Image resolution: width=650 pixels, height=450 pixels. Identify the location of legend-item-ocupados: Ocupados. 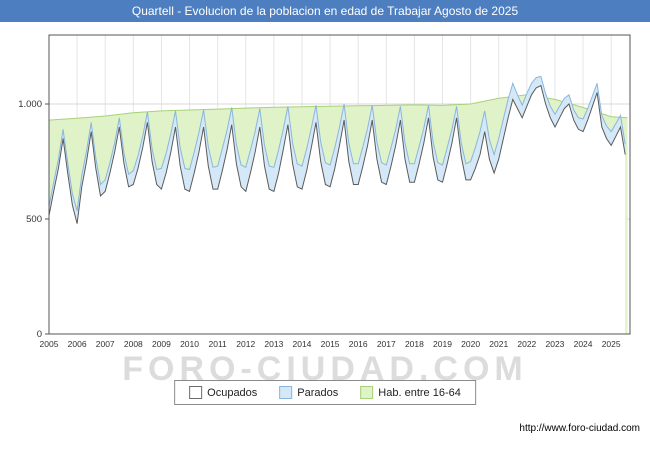
(223, 392).